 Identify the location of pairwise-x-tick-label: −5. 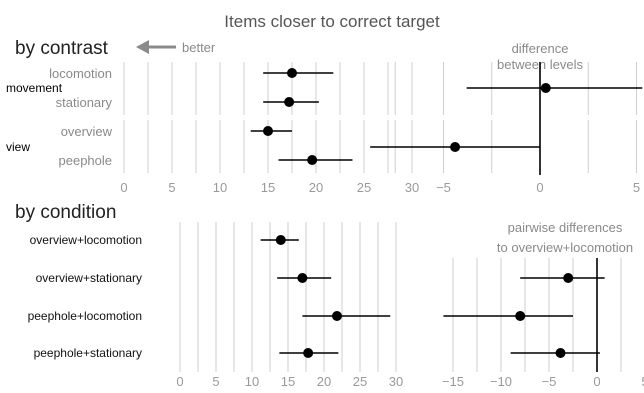
(549, 381).